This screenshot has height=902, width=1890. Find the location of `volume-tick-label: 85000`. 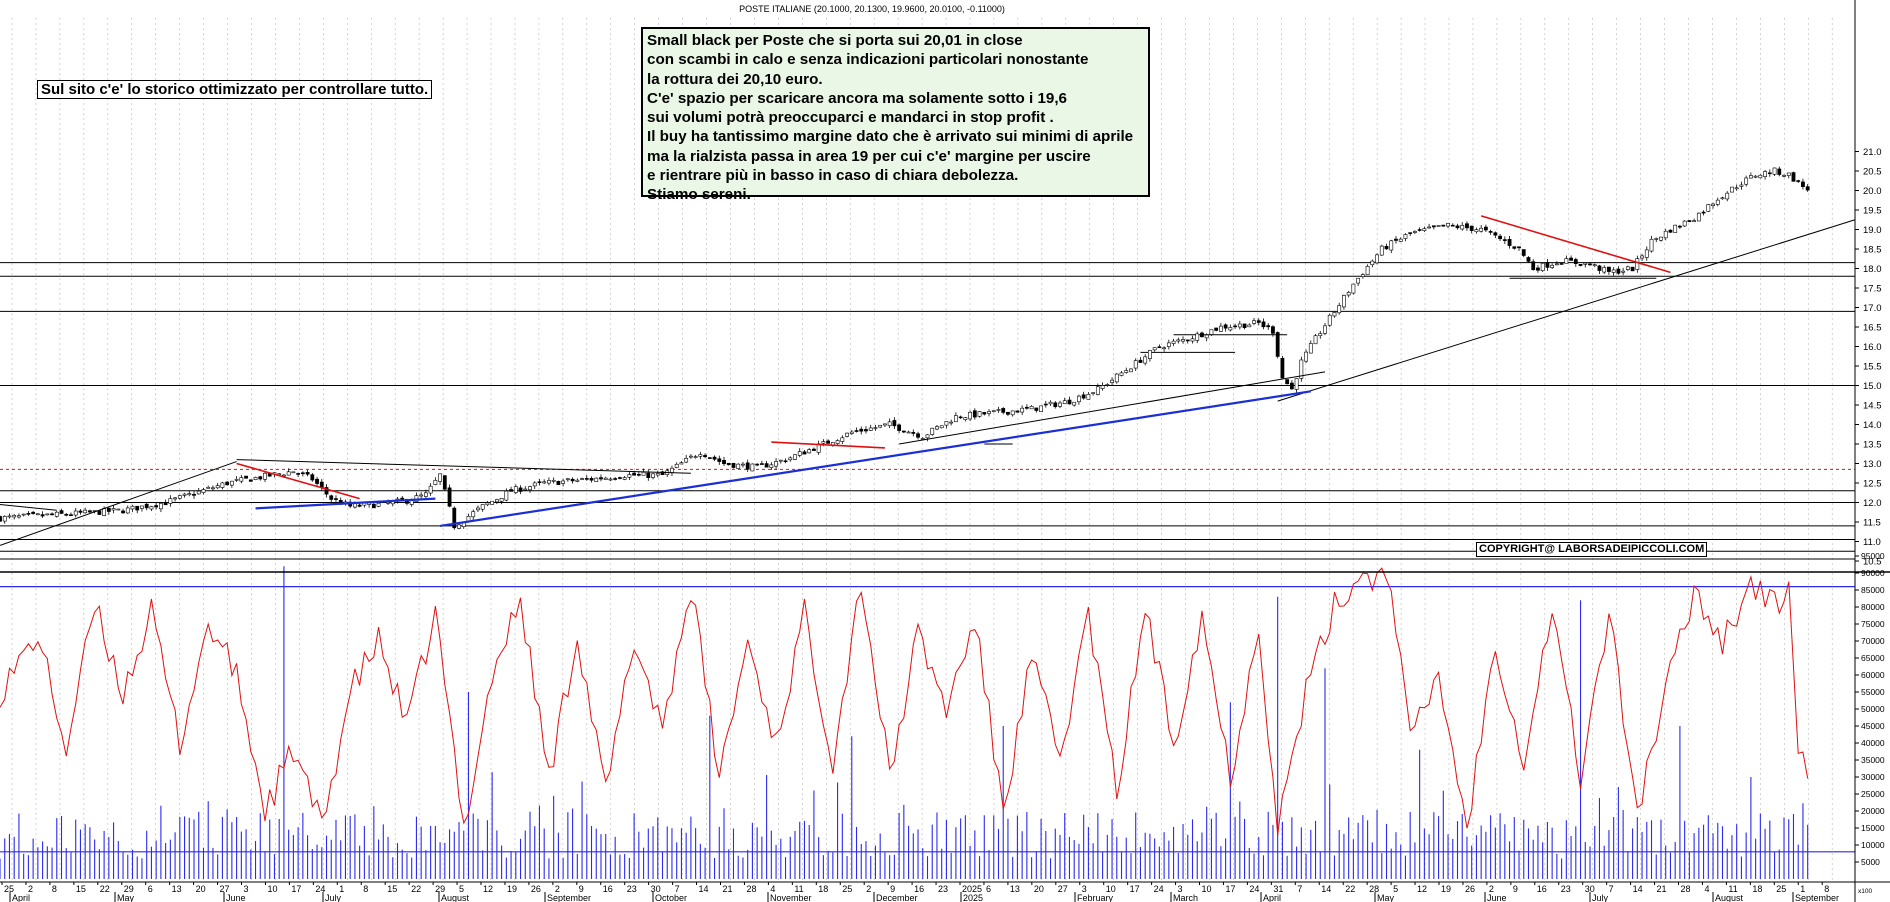

volume-tick-label: 85000 is located at coordinates (1873, 590).